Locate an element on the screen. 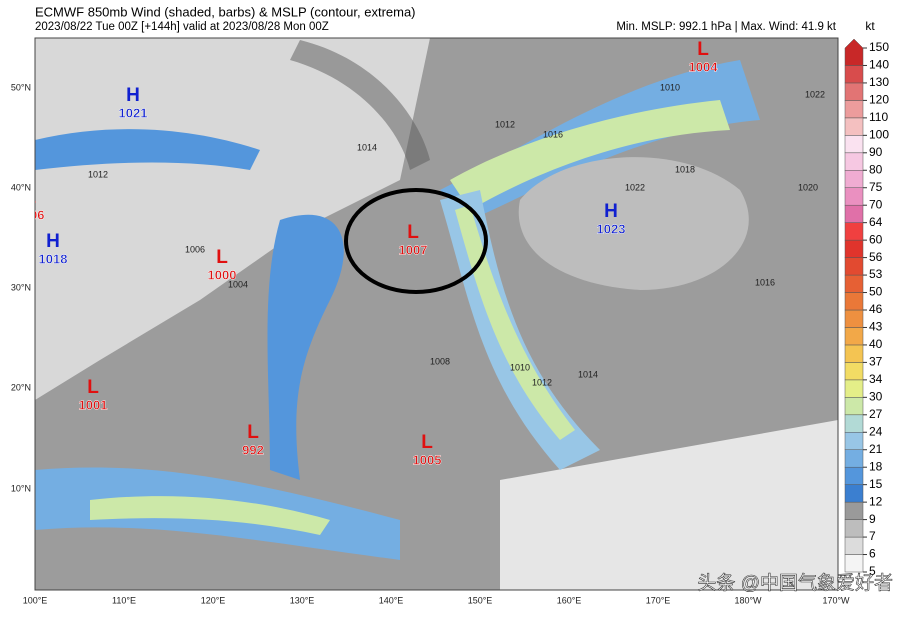 The height and width of the screenshot is (618, 897). colorbar-label: 140 is located at coordinates (879, 65).